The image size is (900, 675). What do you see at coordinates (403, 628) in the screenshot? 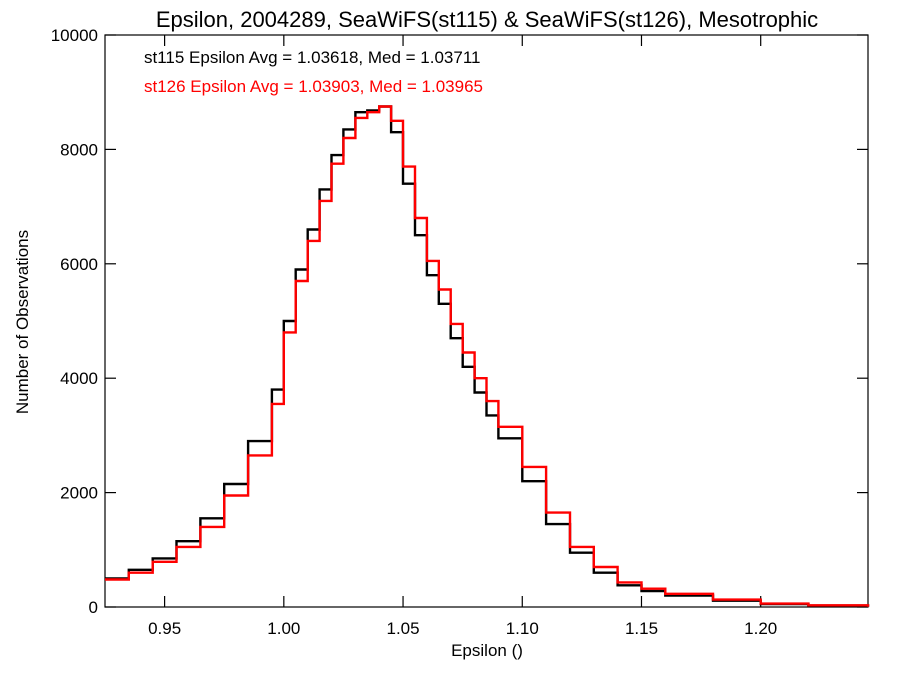
I see `x-tick-label: 1.05` at bounding box center [403, 628].